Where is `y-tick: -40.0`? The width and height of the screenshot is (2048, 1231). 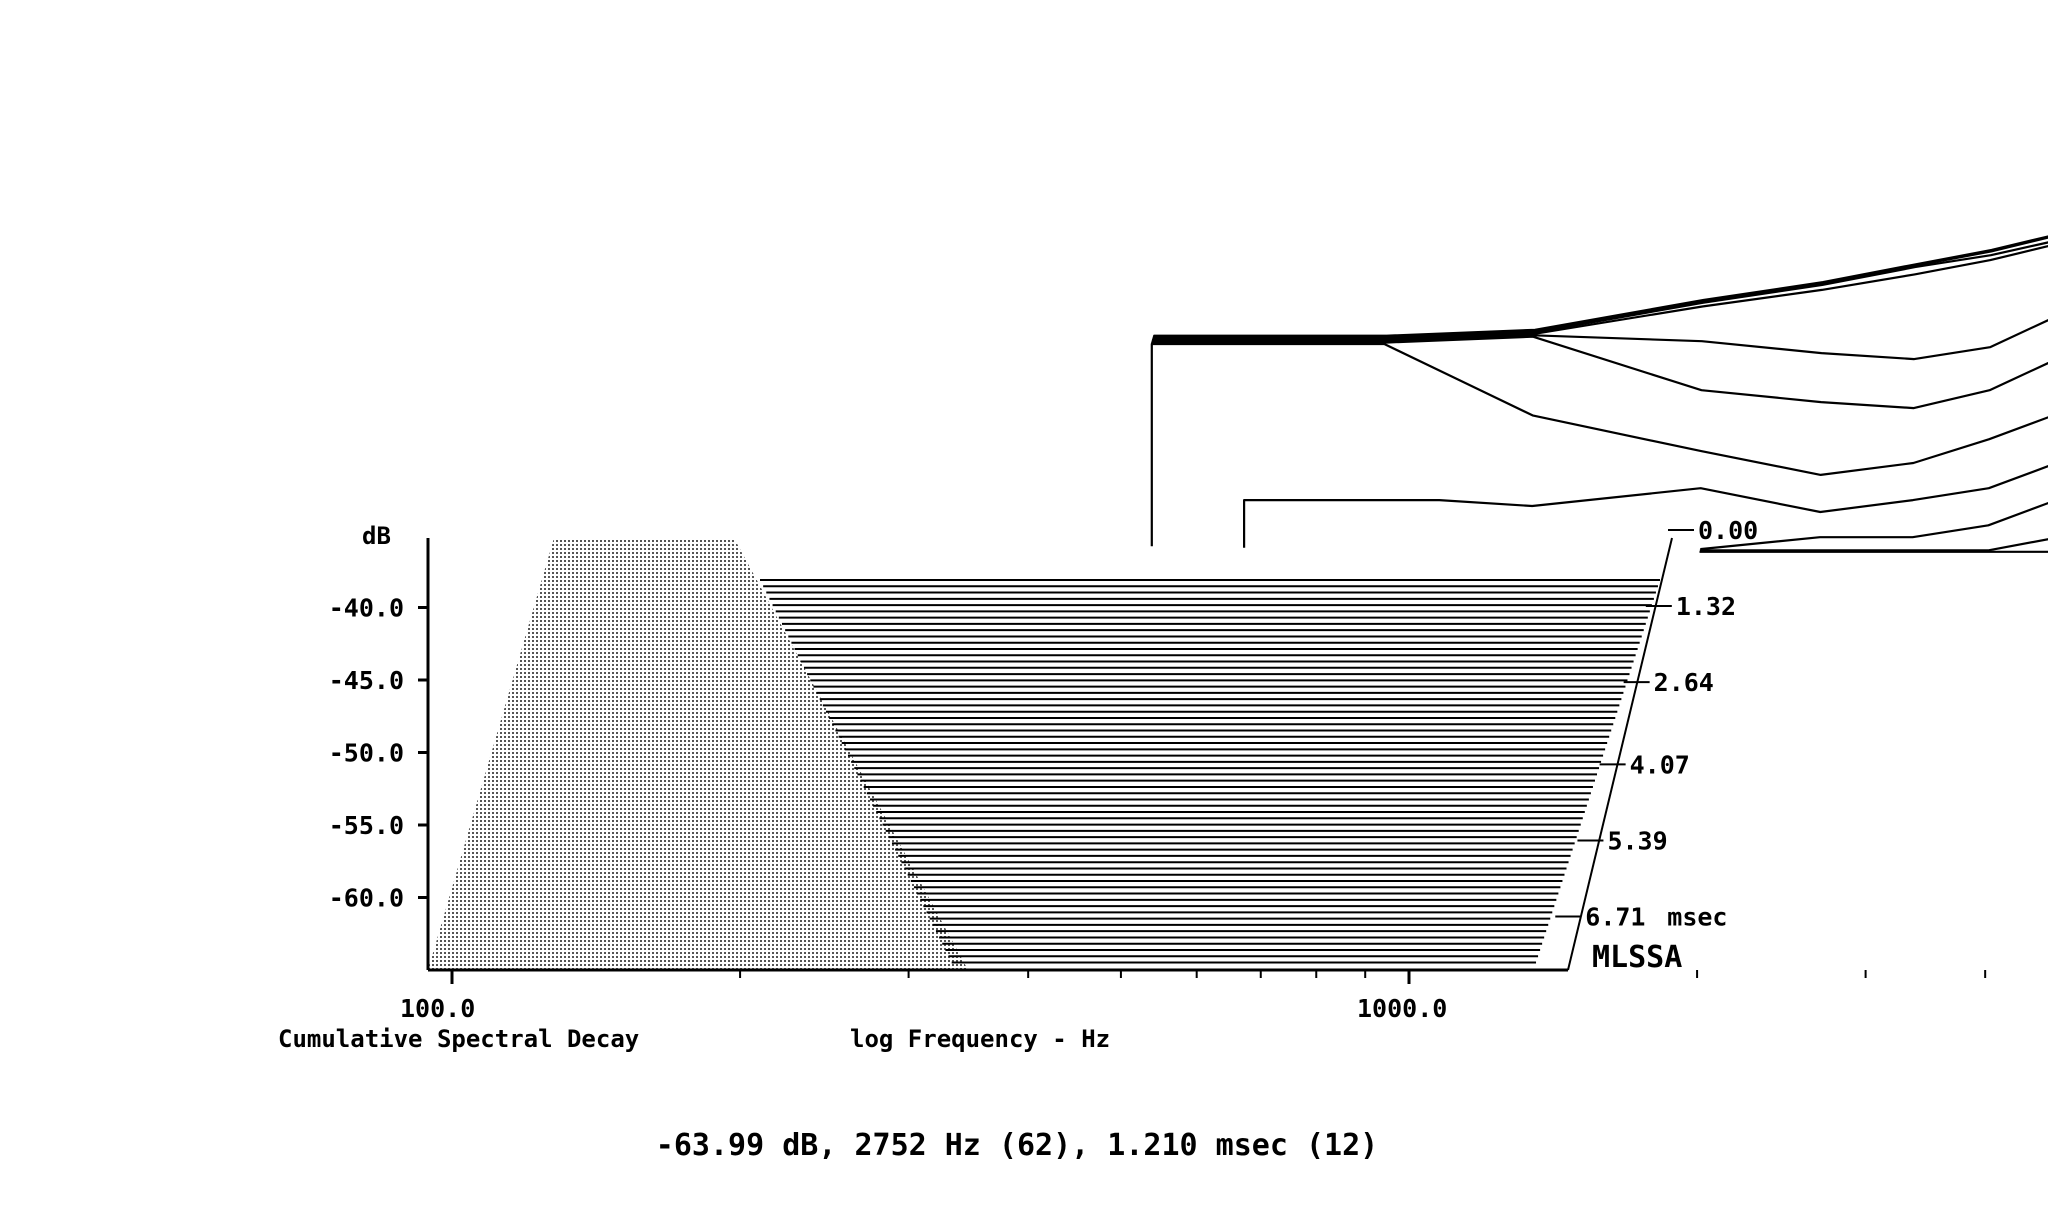
y-tick: -40.0 is located at coordinates (378, 608).